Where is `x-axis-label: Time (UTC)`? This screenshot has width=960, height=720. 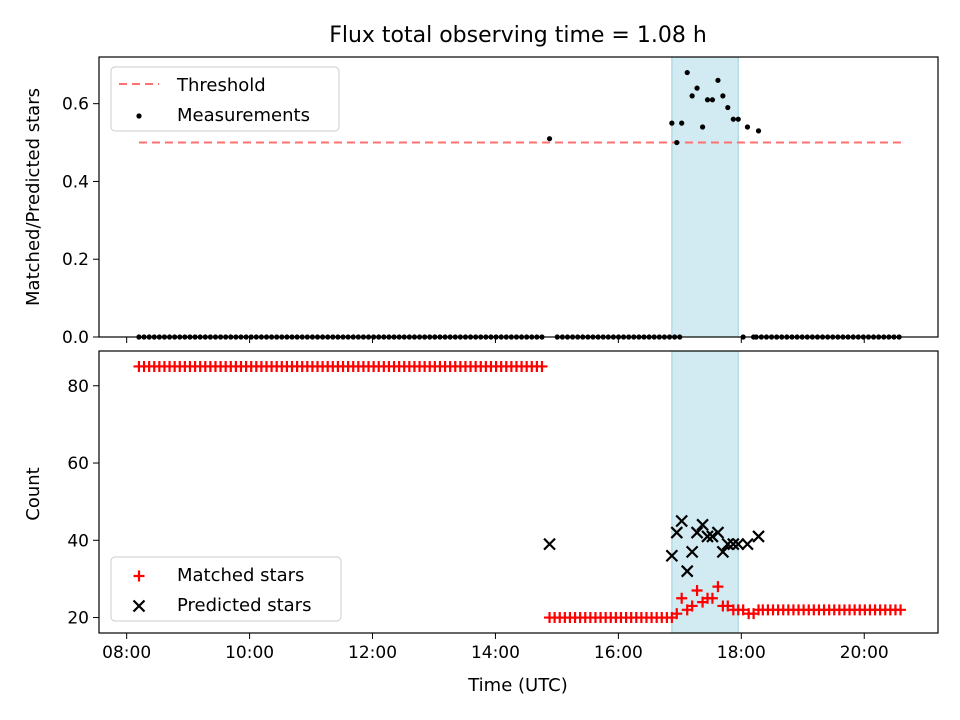 x-axis-label: Time (UTC) is located at coordinates (517, 685).